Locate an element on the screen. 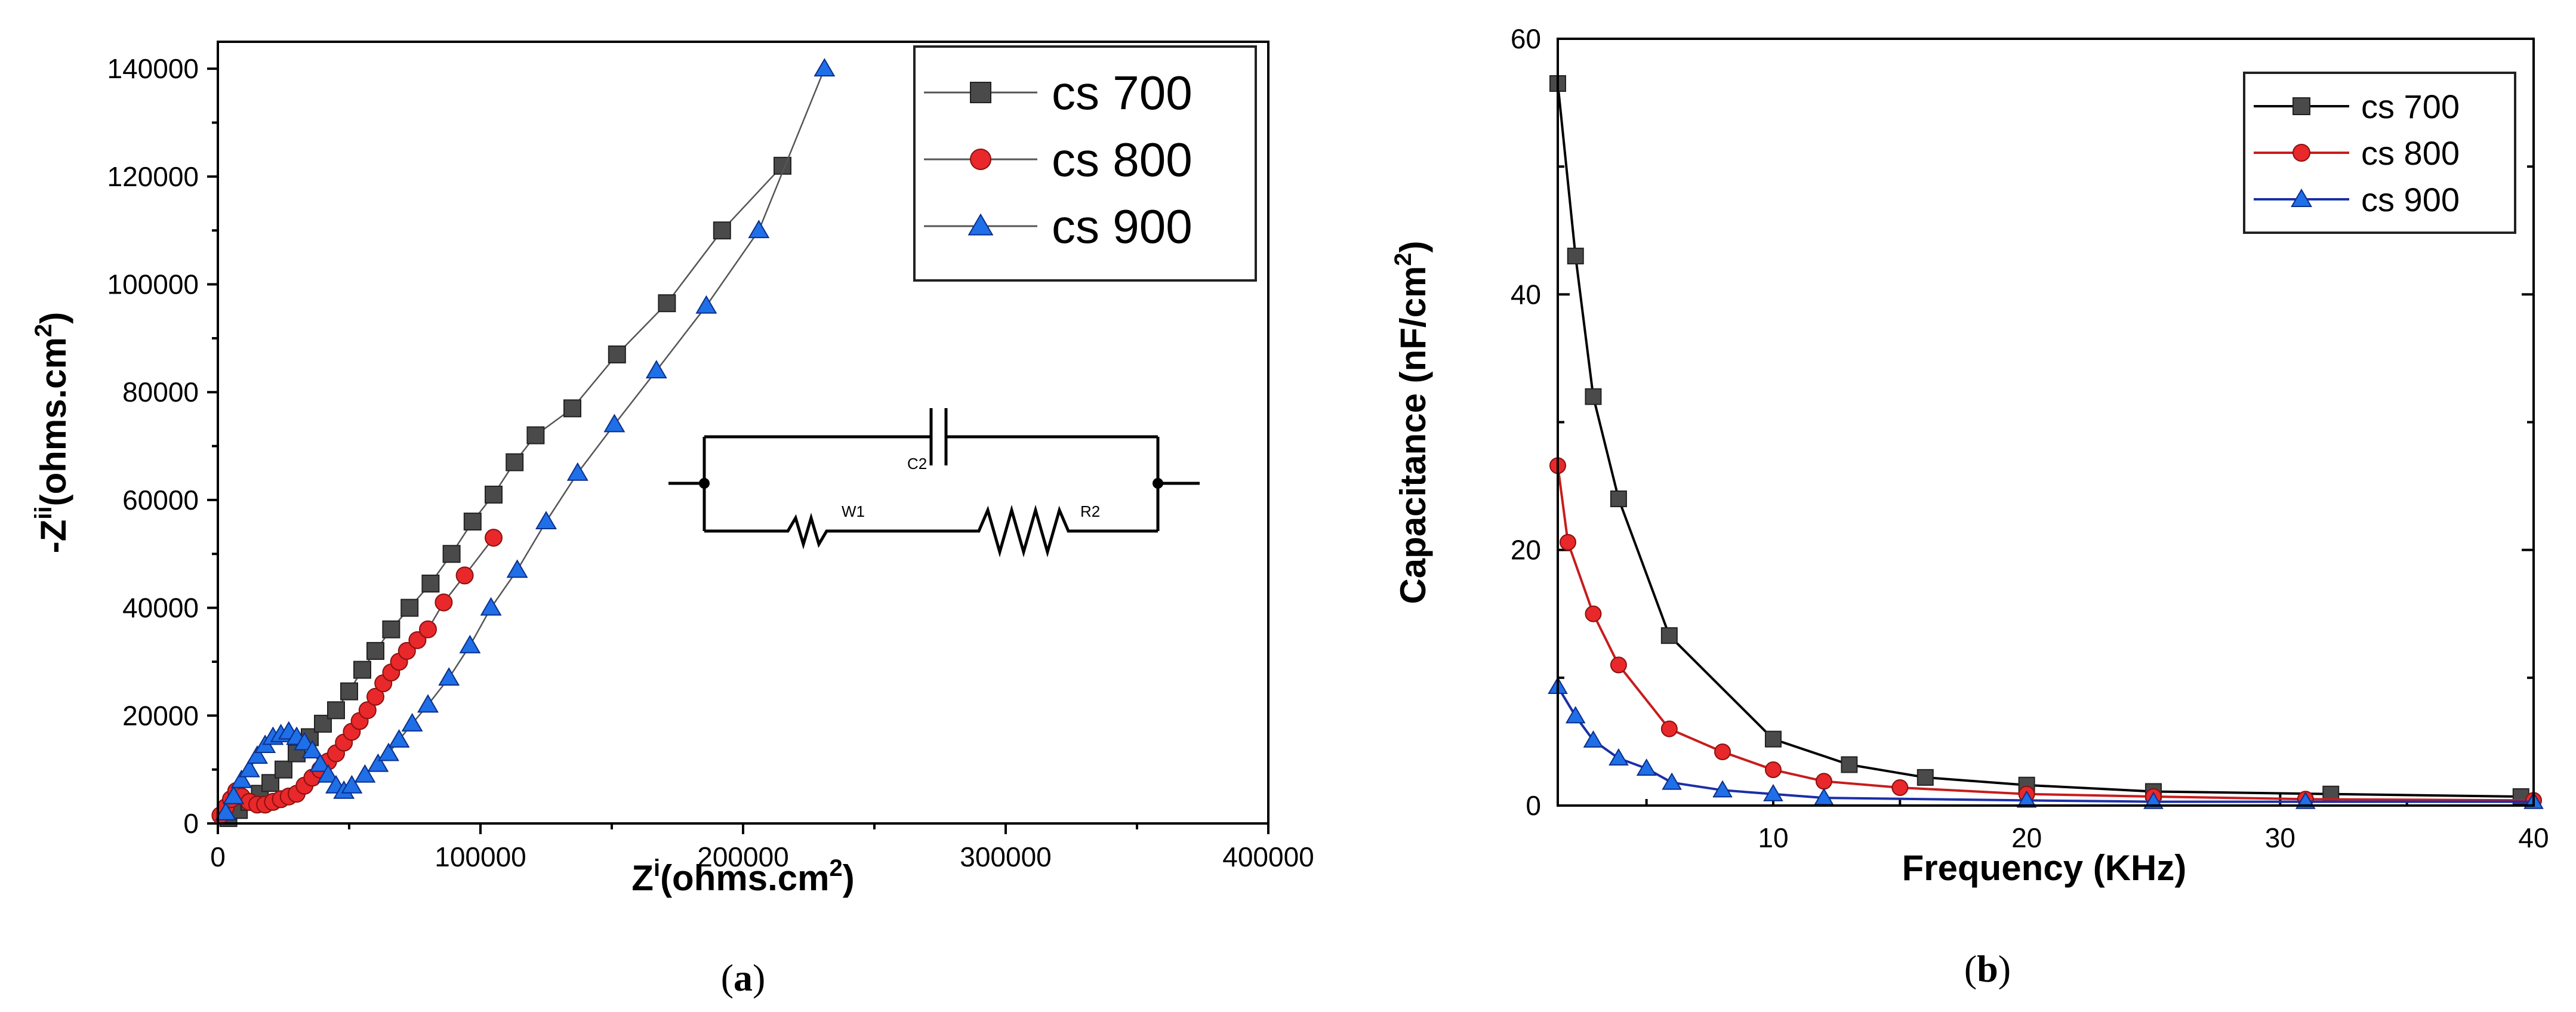 The height and width of the screenshot is (1012, 2576). series-line is located at coordinates (2045, 633).